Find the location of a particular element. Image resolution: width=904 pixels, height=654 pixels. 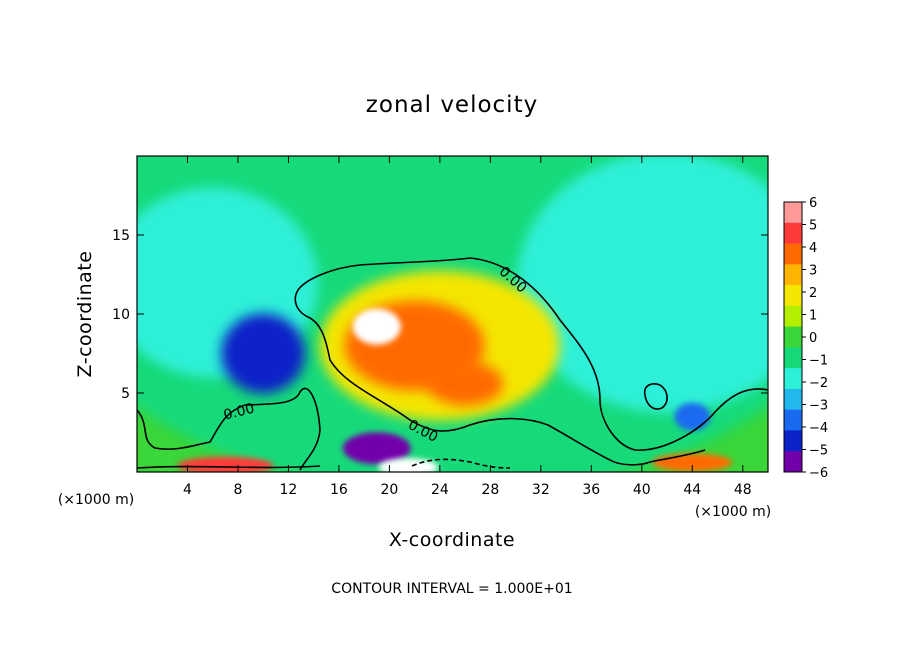

y-axis-label: Z-coordinate is located at coordinates (85, 314).